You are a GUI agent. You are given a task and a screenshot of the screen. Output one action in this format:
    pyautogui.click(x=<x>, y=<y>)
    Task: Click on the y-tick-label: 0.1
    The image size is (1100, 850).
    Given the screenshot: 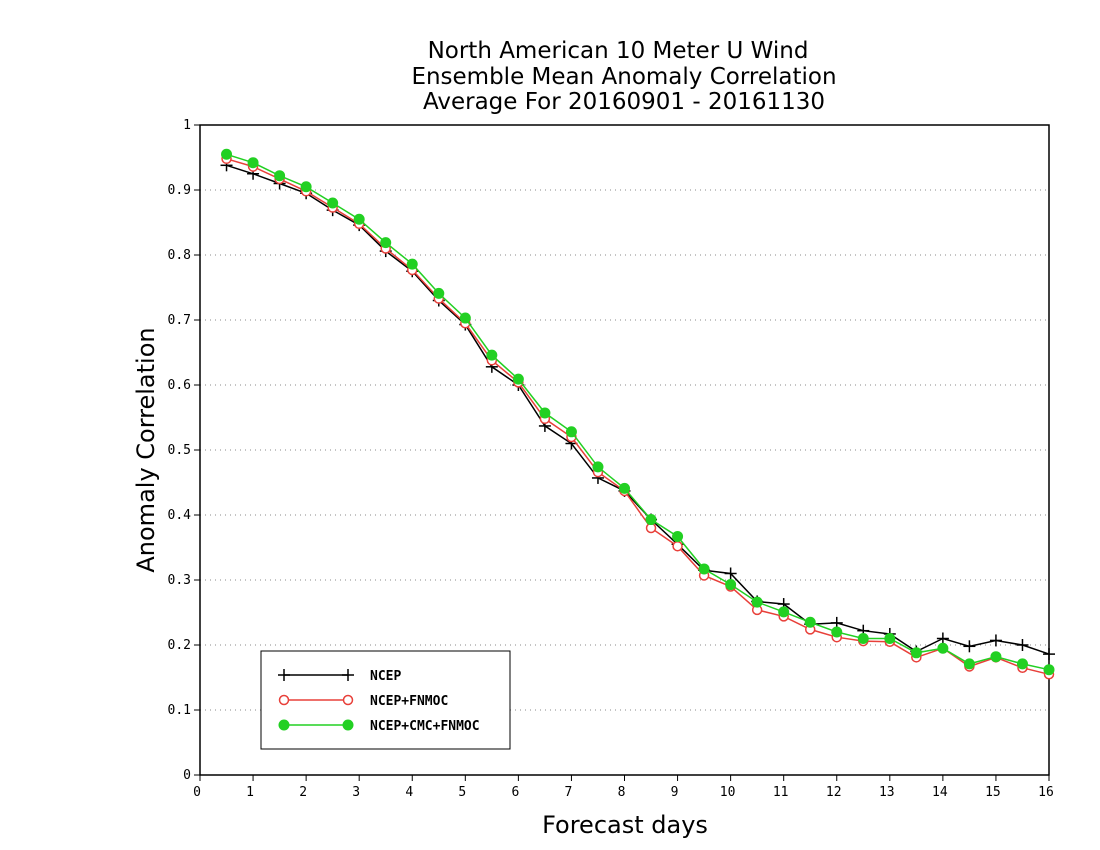 What is the action you would take?
    pyautogui.click(x=179, y=710)
    